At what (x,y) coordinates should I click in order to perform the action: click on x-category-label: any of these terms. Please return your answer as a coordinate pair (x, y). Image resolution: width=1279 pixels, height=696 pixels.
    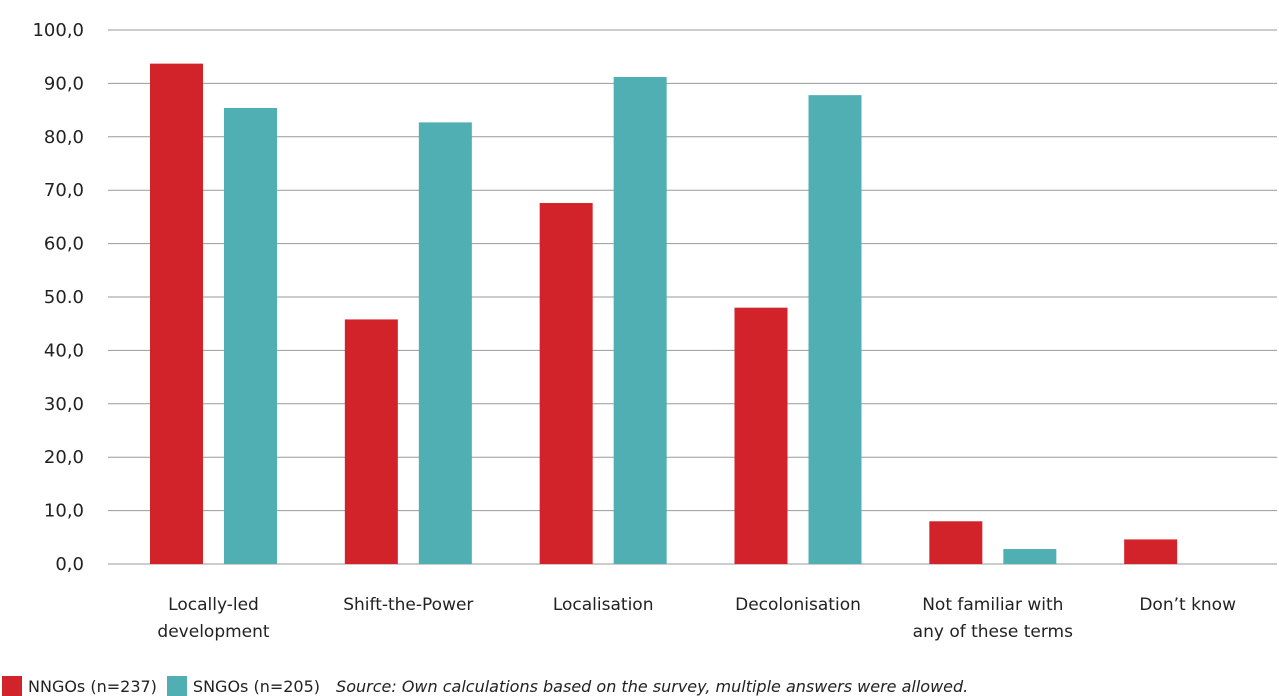
    Looking at the image, I should click on (993, 632).